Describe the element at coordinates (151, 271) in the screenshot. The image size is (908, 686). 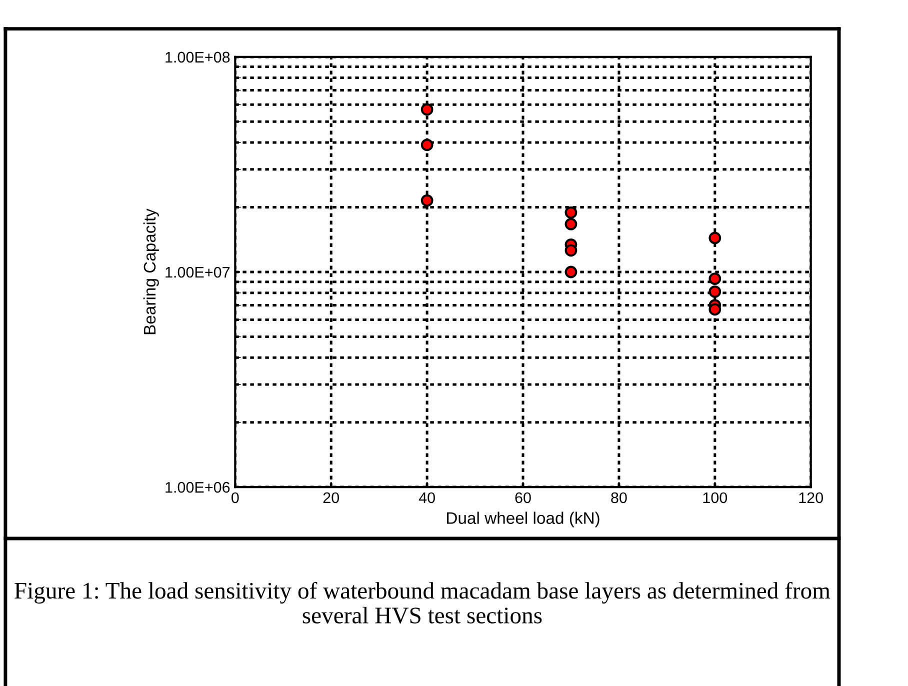
I see `y-axis-title: Bearing Capacity` at that location.